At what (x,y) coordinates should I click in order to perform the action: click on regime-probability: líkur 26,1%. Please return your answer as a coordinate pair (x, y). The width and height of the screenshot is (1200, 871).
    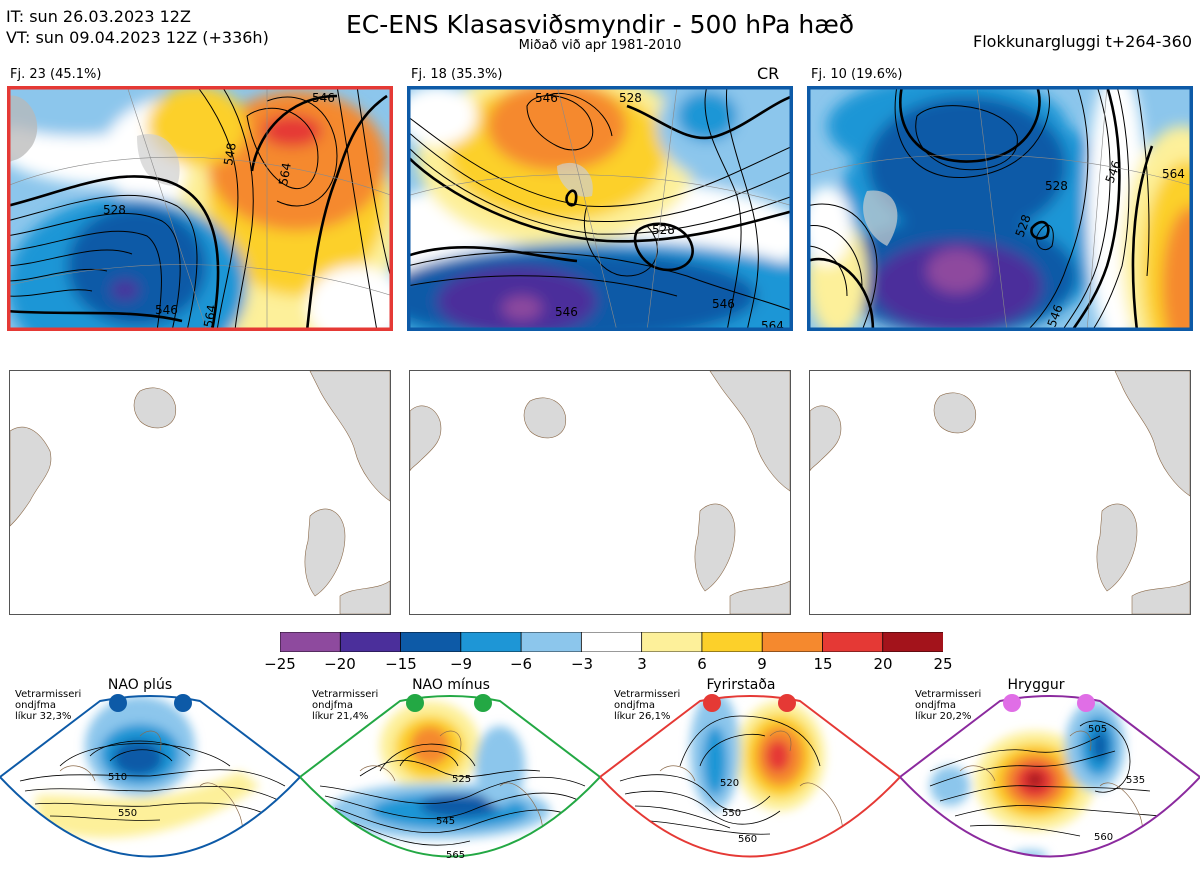
    Looking at the image, I should click on (642, 716).